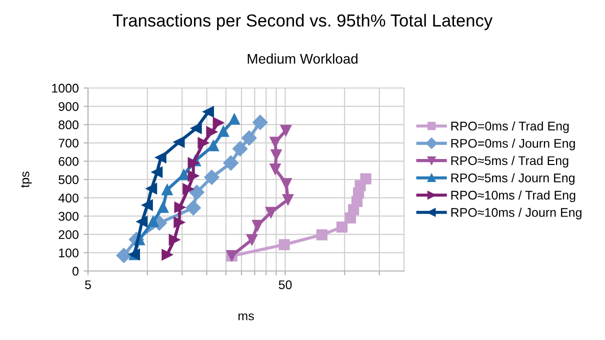 The height and width of the screenshot is (340, 605). Describe the element at coordinates (26, 180) in the screenshot. I see `y-axis-title: tps` at that location.